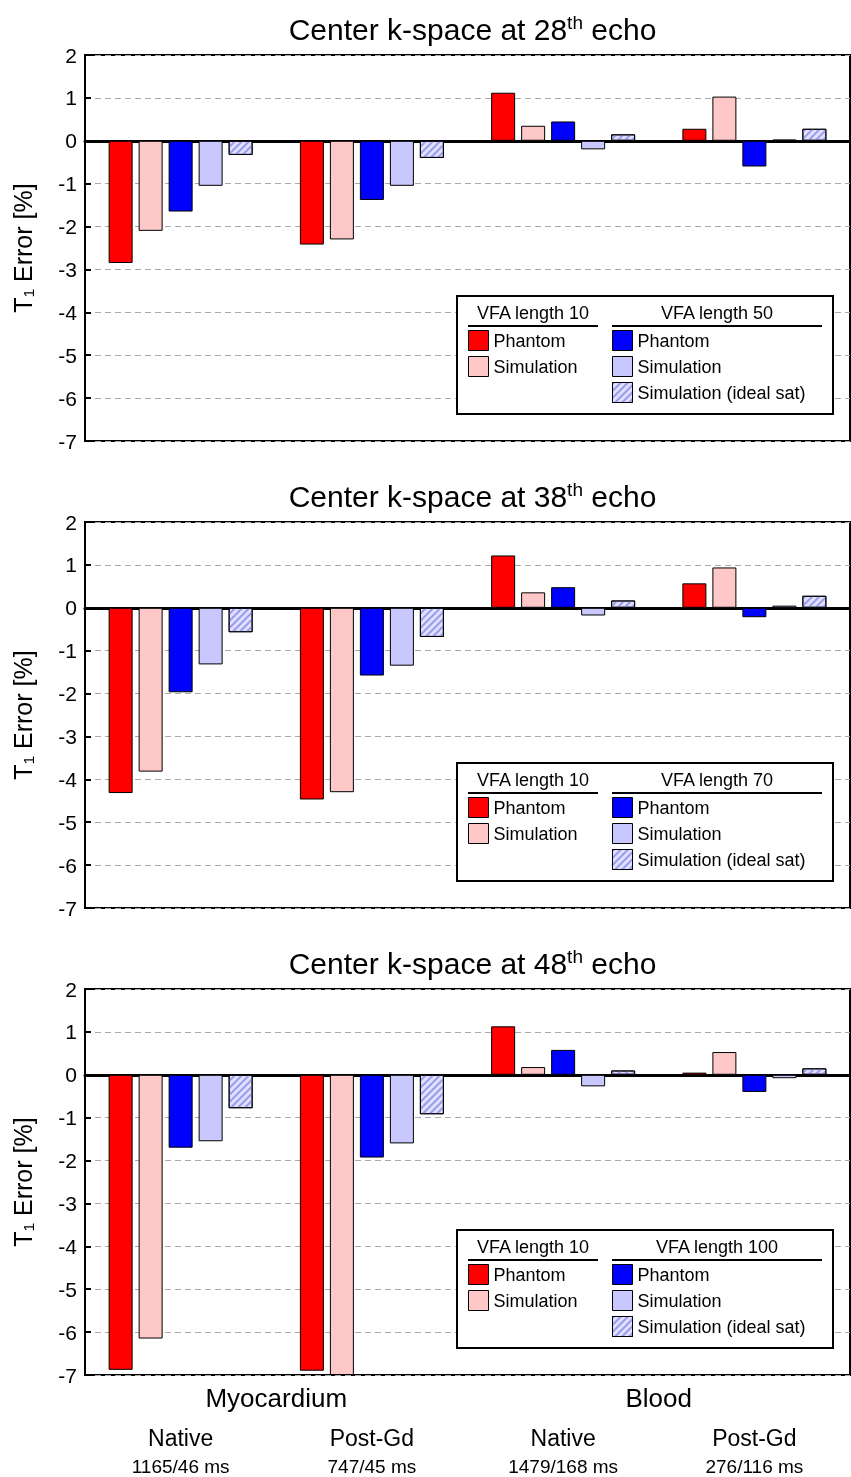 This screenshot has height=1477, width=851. I want to click on annotation: VFA length 70, so click(717, 780).